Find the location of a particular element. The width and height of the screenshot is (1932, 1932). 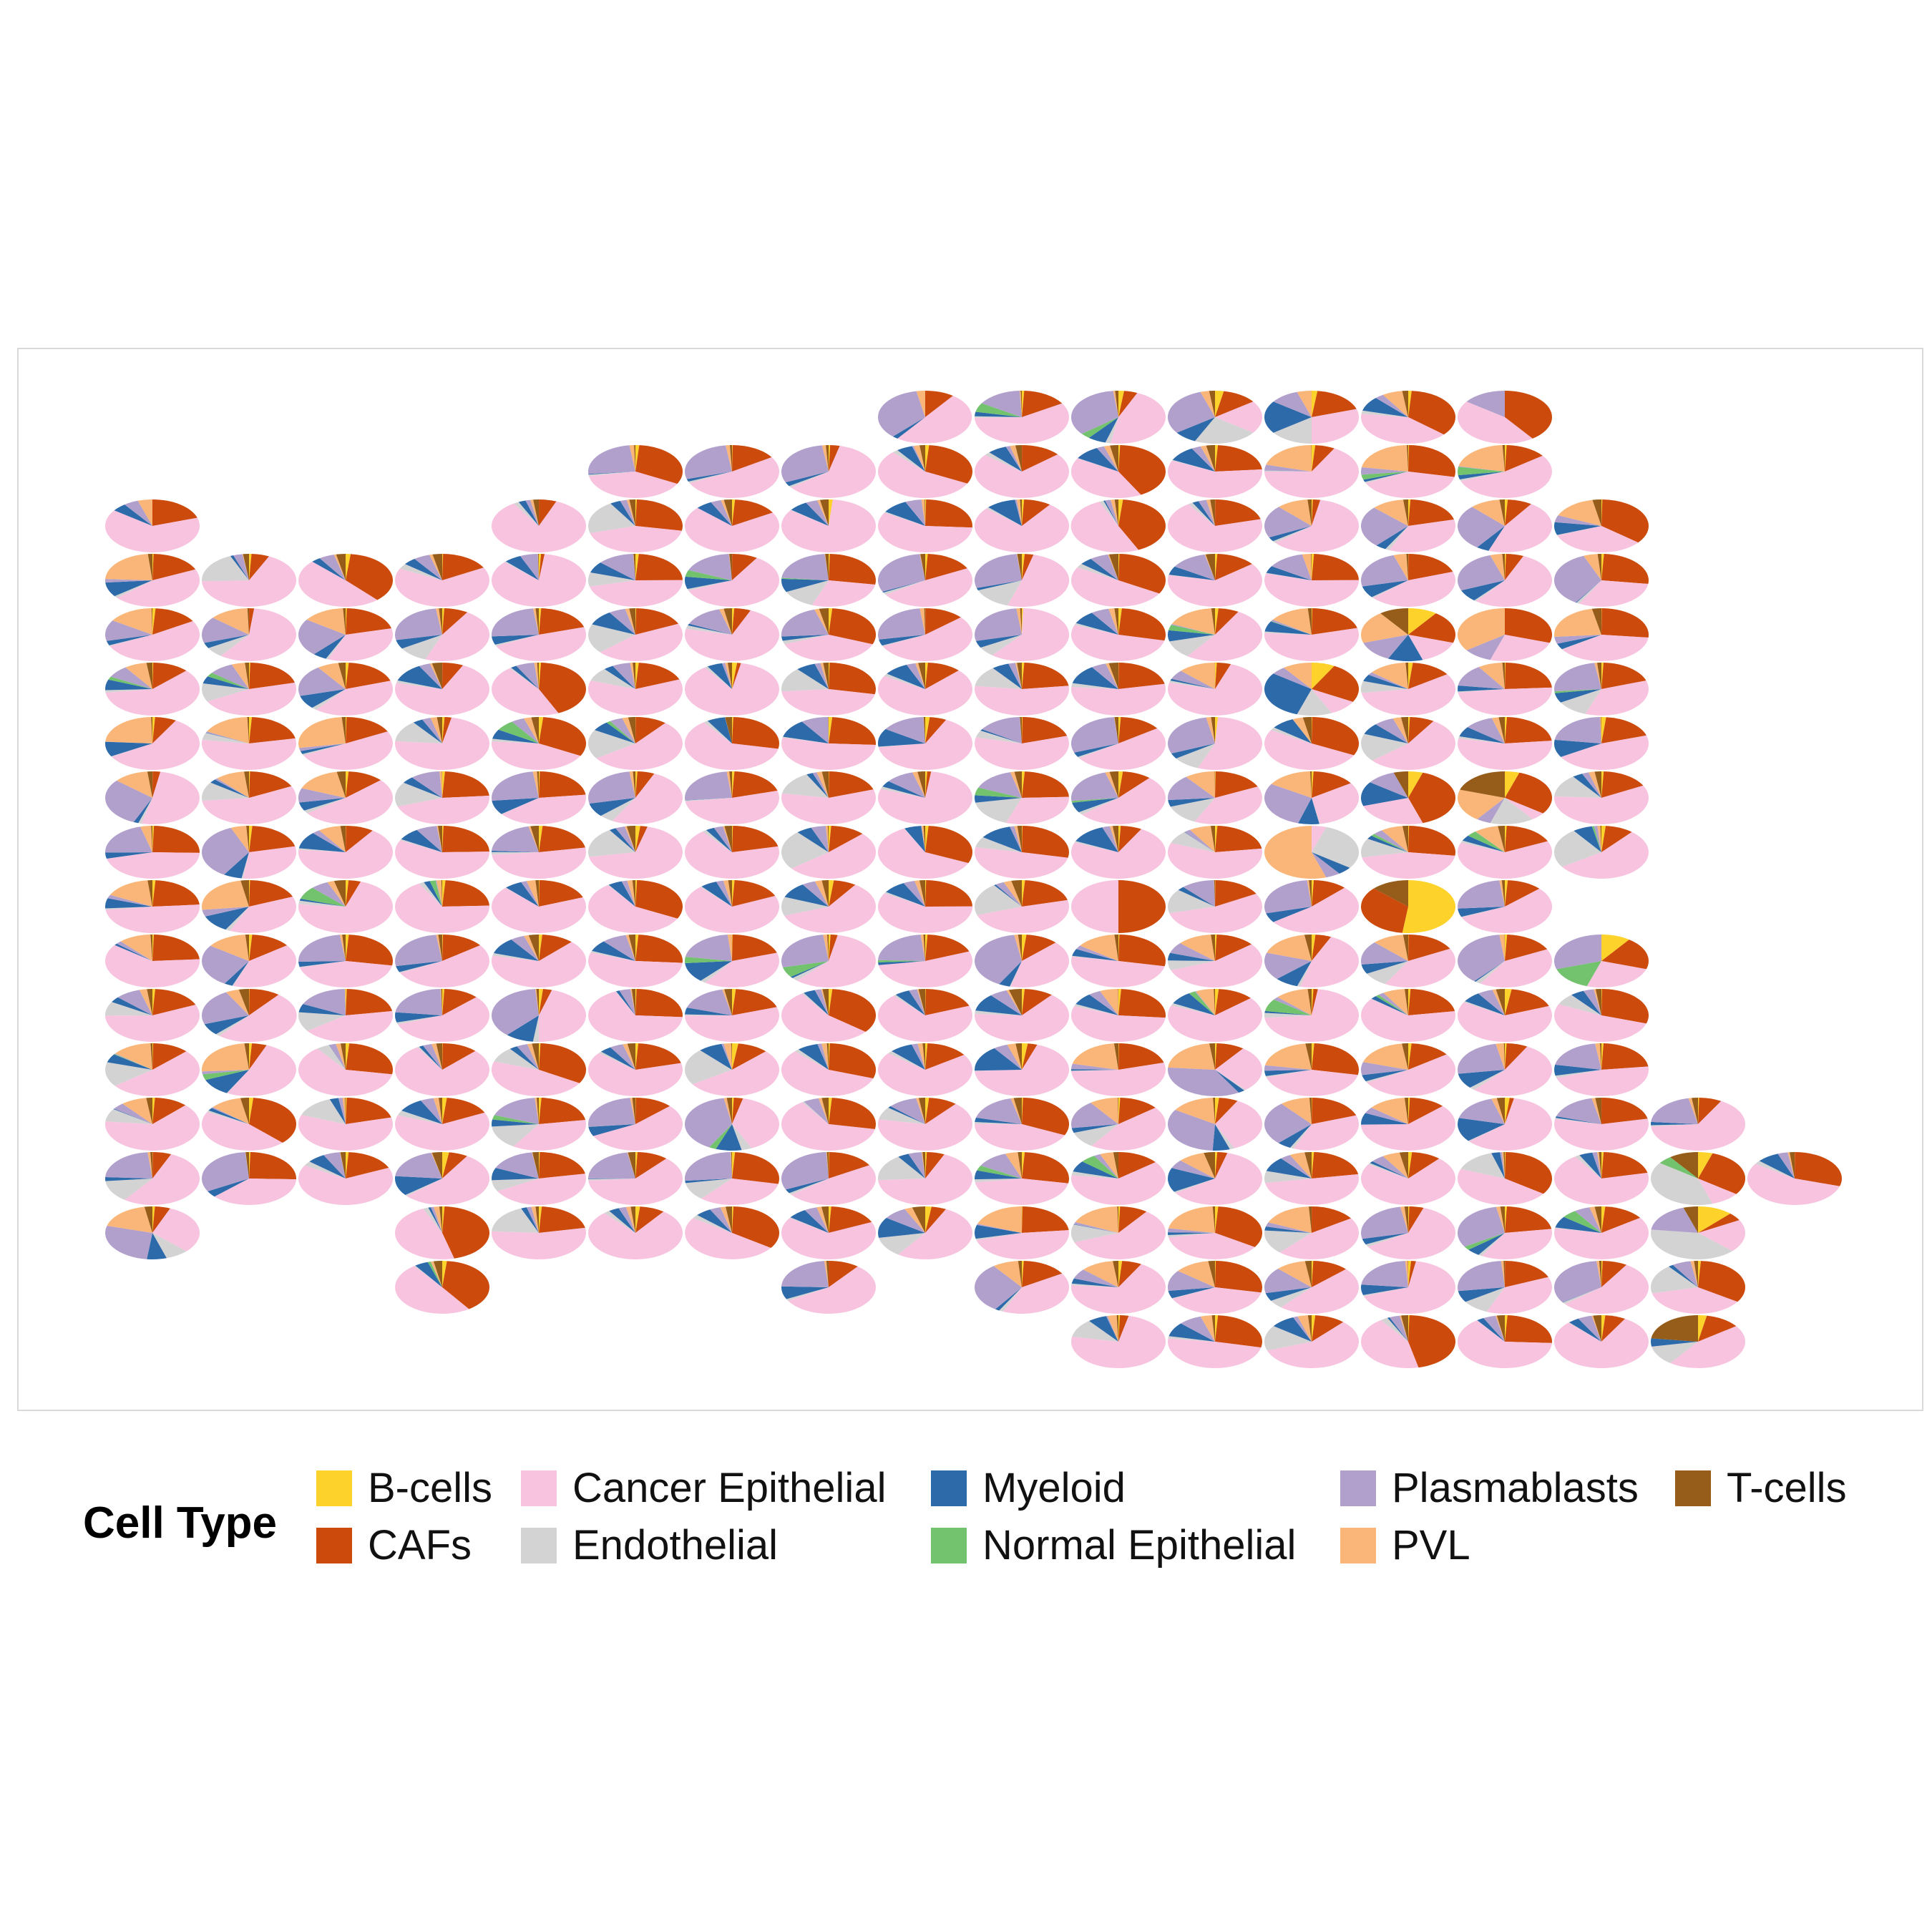

legend-label: B-cells is located at coordinates (430, 1488).